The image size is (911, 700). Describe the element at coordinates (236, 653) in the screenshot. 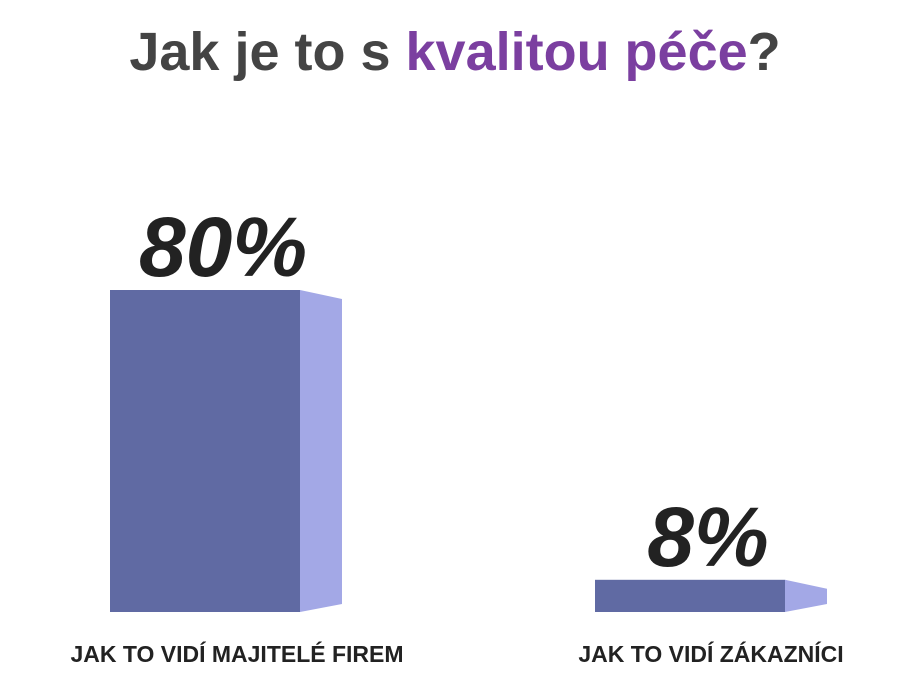

I see `category-label: JAK TO VIDÍ MAJITELÉ FIREM` at that location.